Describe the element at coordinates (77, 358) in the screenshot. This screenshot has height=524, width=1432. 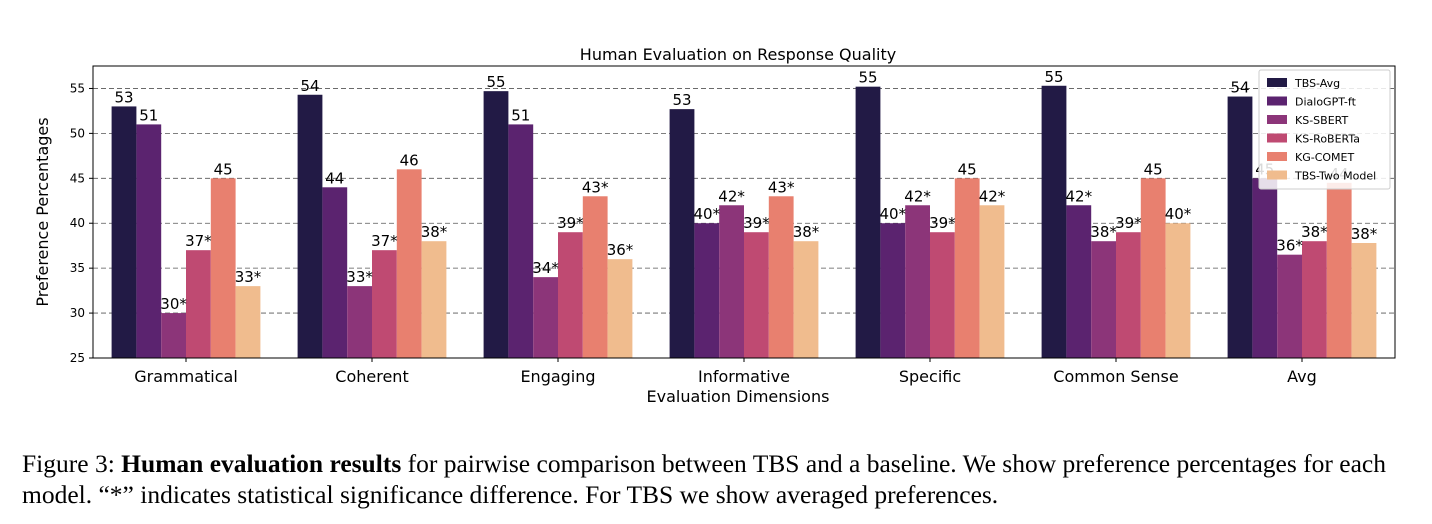
I see `y-tick-label: 25` at that location.